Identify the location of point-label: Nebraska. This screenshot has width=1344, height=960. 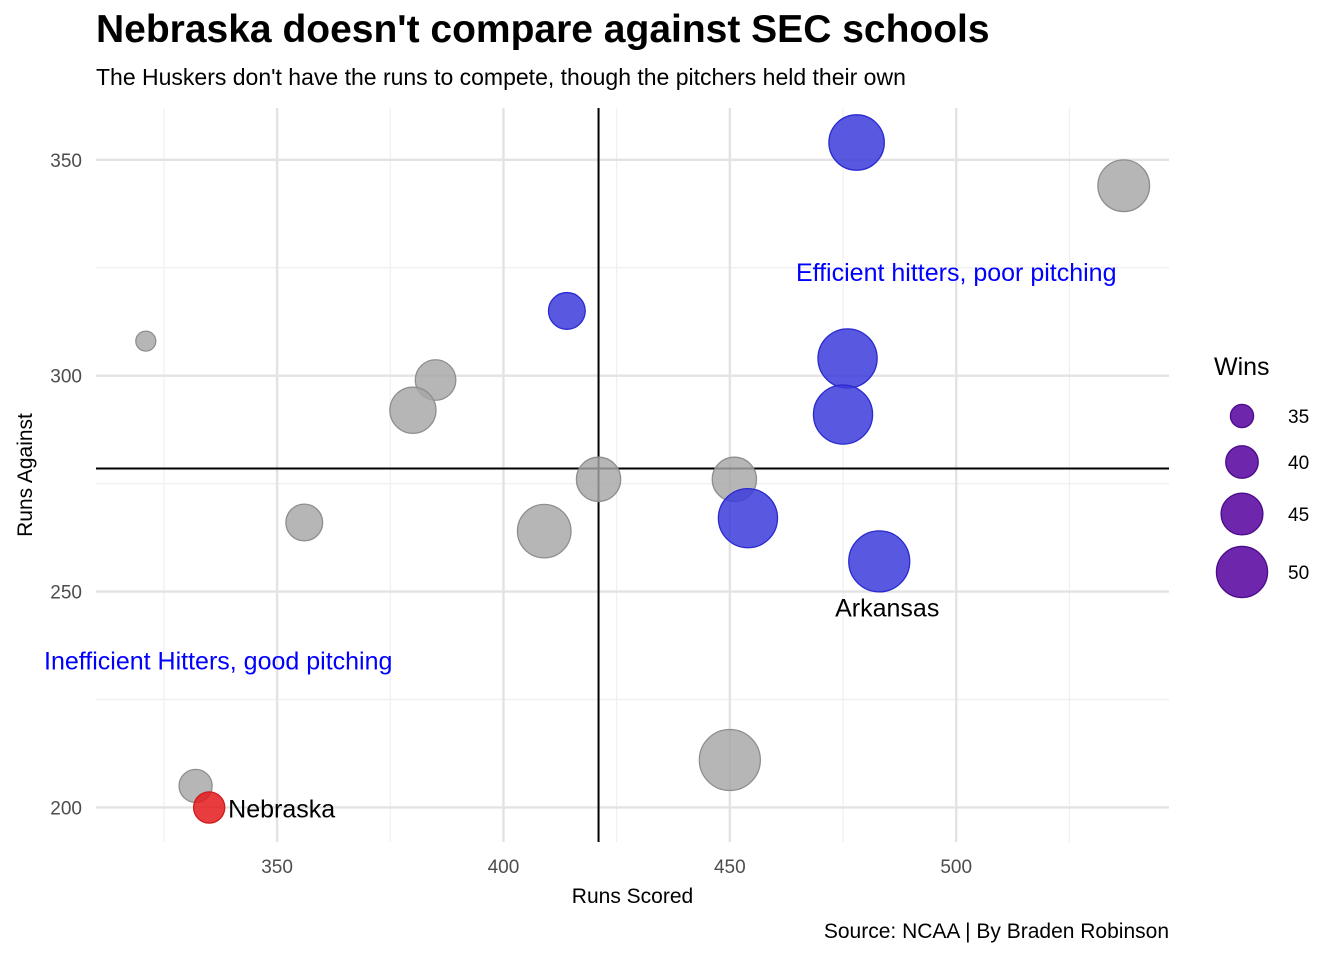
(281, 809).